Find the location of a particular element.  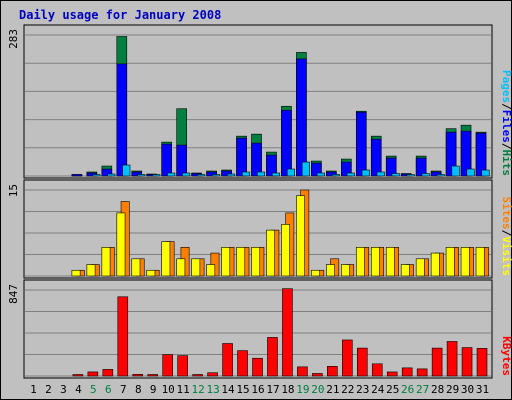

legend-pages: Pages is located at coordinates (506, 86).